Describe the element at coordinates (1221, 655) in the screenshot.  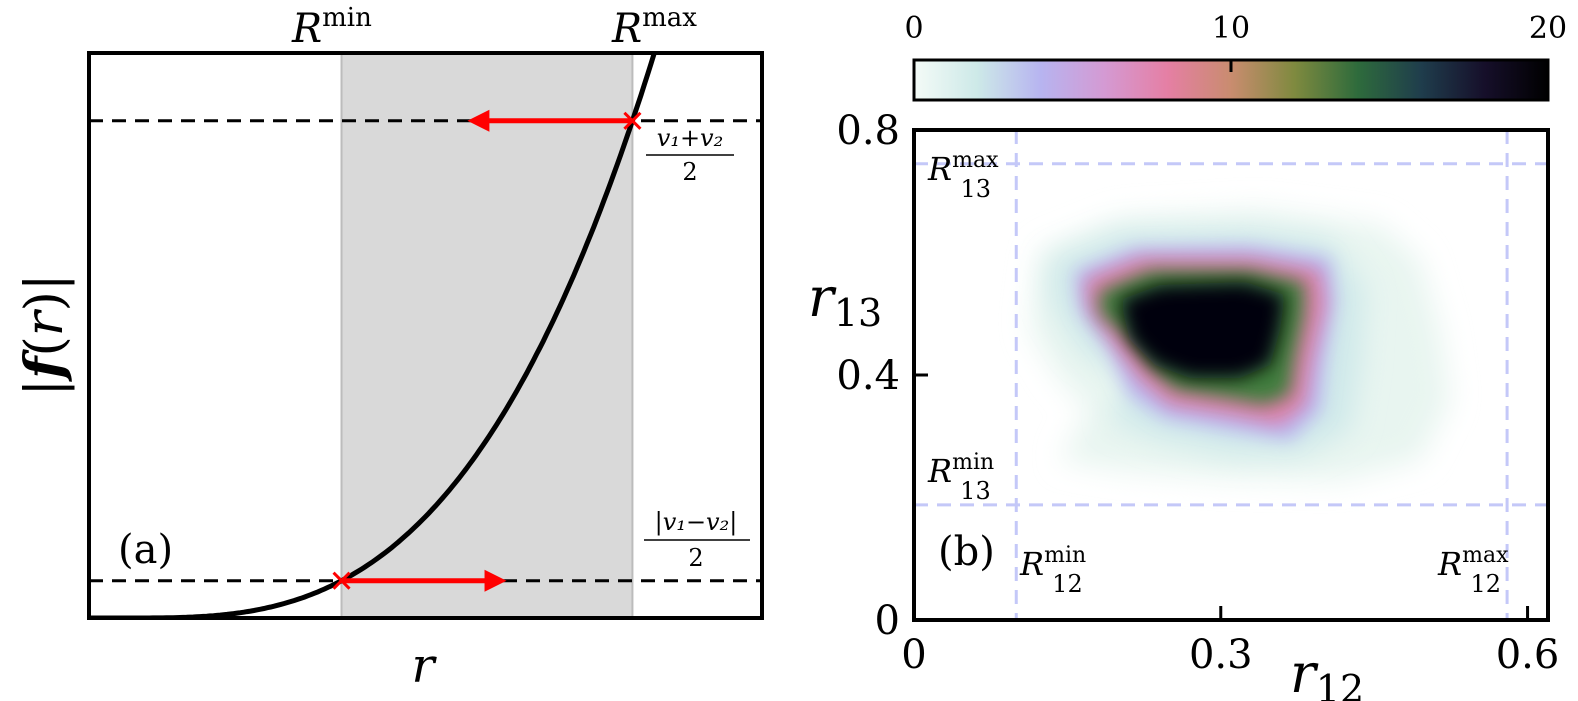
I see `x-tick-label-0-3: 0.3` at that location.